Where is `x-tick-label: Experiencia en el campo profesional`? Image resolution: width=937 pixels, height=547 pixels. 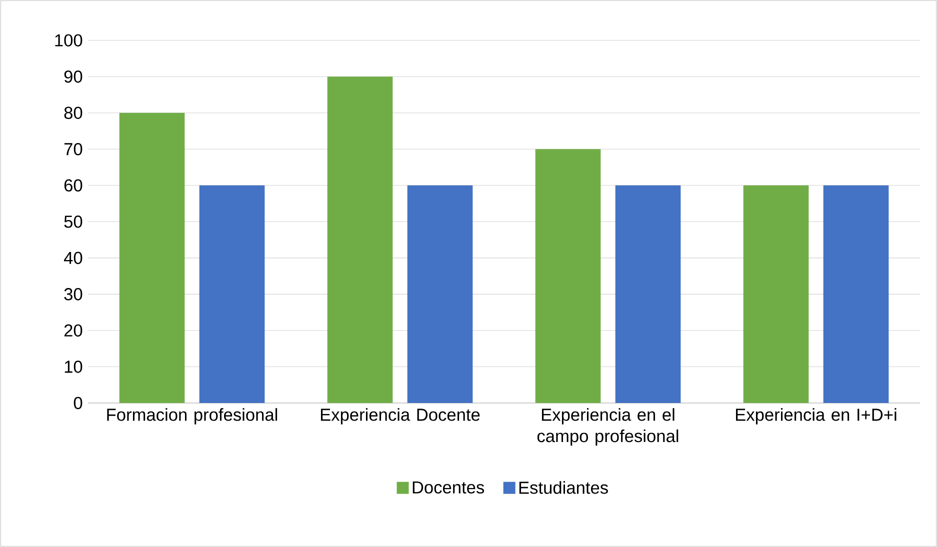
x-tick-label: Experiencia en el campo profesional is located at coordinates (607, 427).